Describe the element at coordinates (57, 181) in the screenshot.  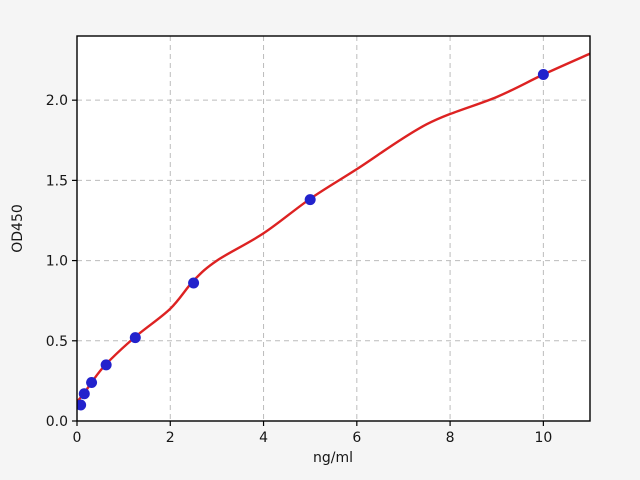
I see `y-tick-label: 1.5` at that location.